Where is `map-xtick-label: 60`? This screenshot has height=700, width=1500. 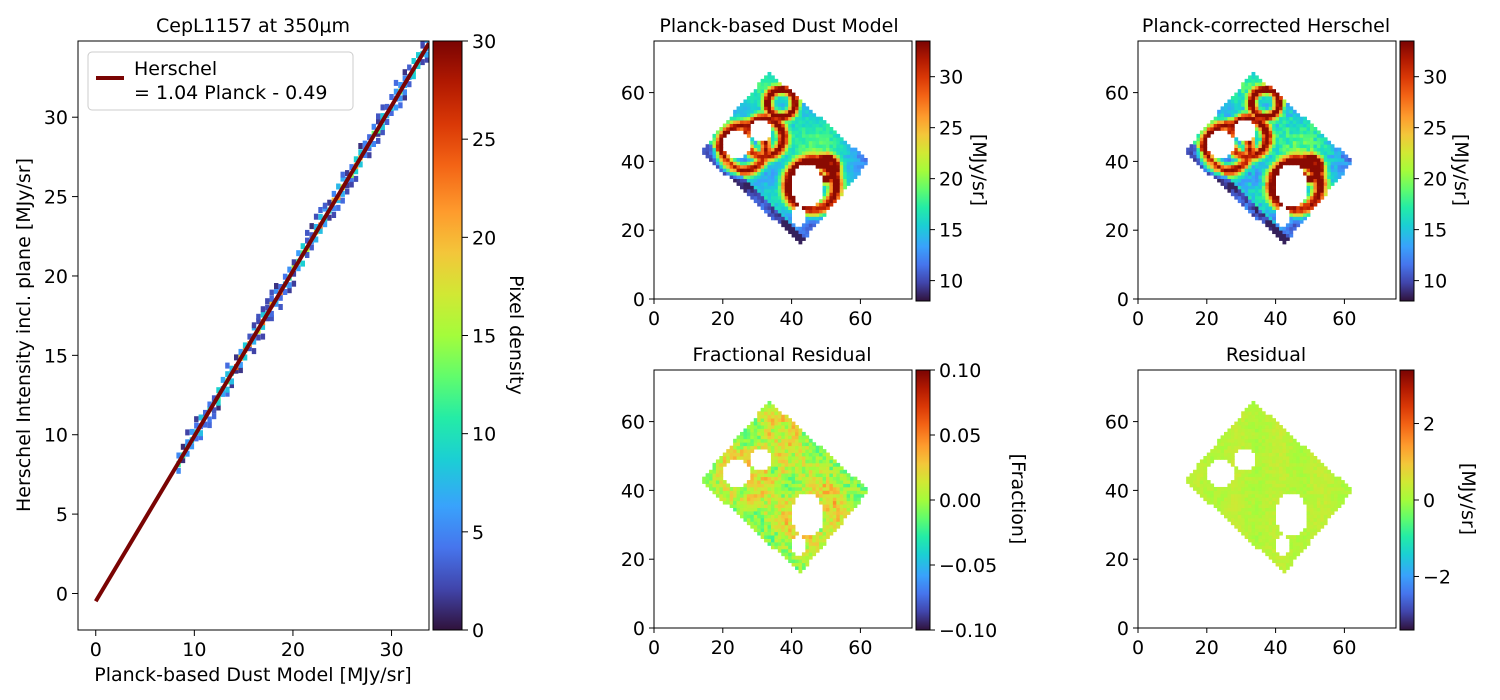
map-xtick-label: 60 is located at coordinates (860, 648).